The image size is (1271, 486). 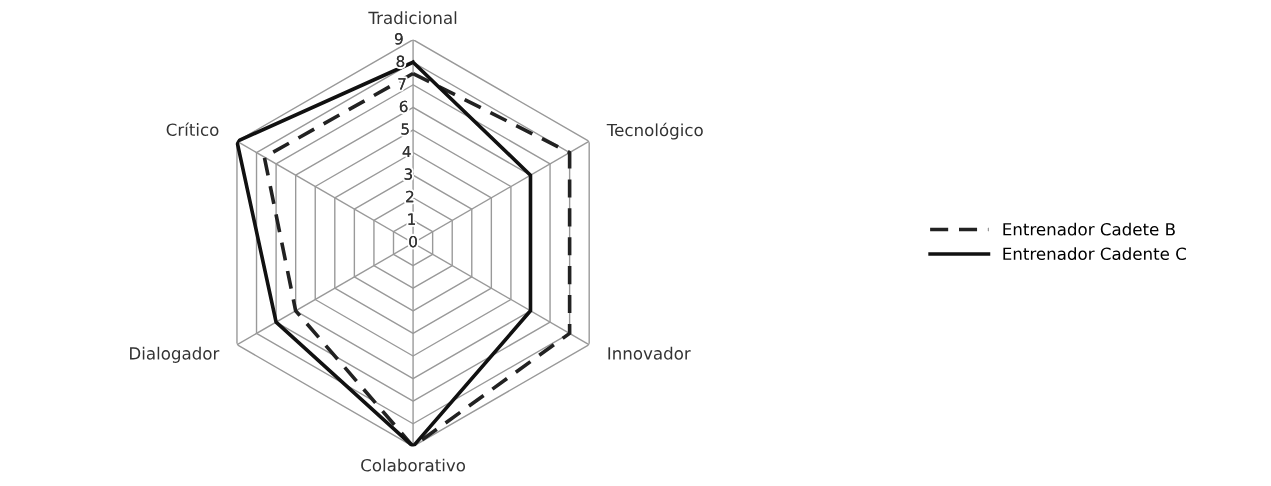 What do you see at coordinates (1089, 229) in the screenshot?
I see `legend-label: Entrenador Cadete B` at bounding box center [1089, 229].